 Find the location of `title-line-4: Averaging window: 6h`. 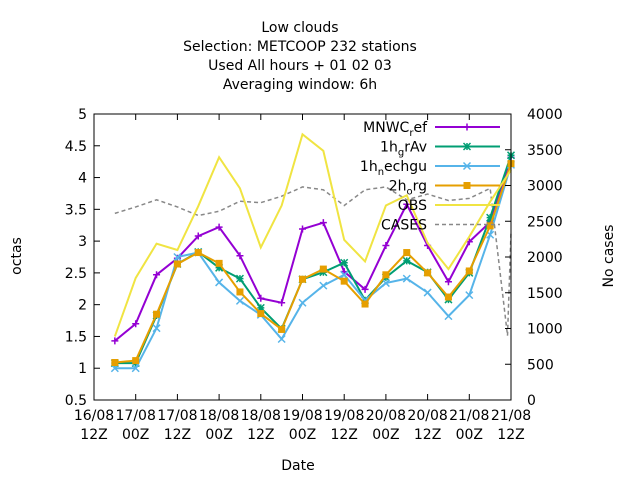

title-line-4: Averaging window: 6h is located at coordinates (300, 85).